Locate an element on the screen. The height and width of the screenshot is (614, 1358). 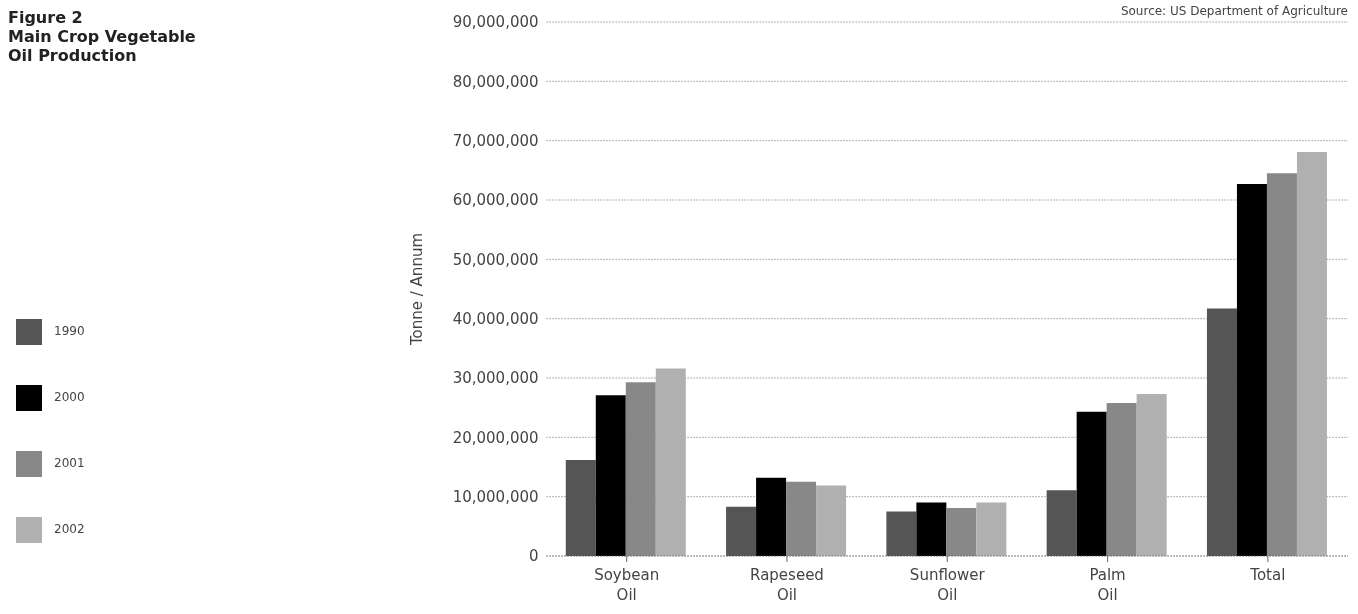
y-tick-label: 80,000,000 is located at coordinates (495, 81).